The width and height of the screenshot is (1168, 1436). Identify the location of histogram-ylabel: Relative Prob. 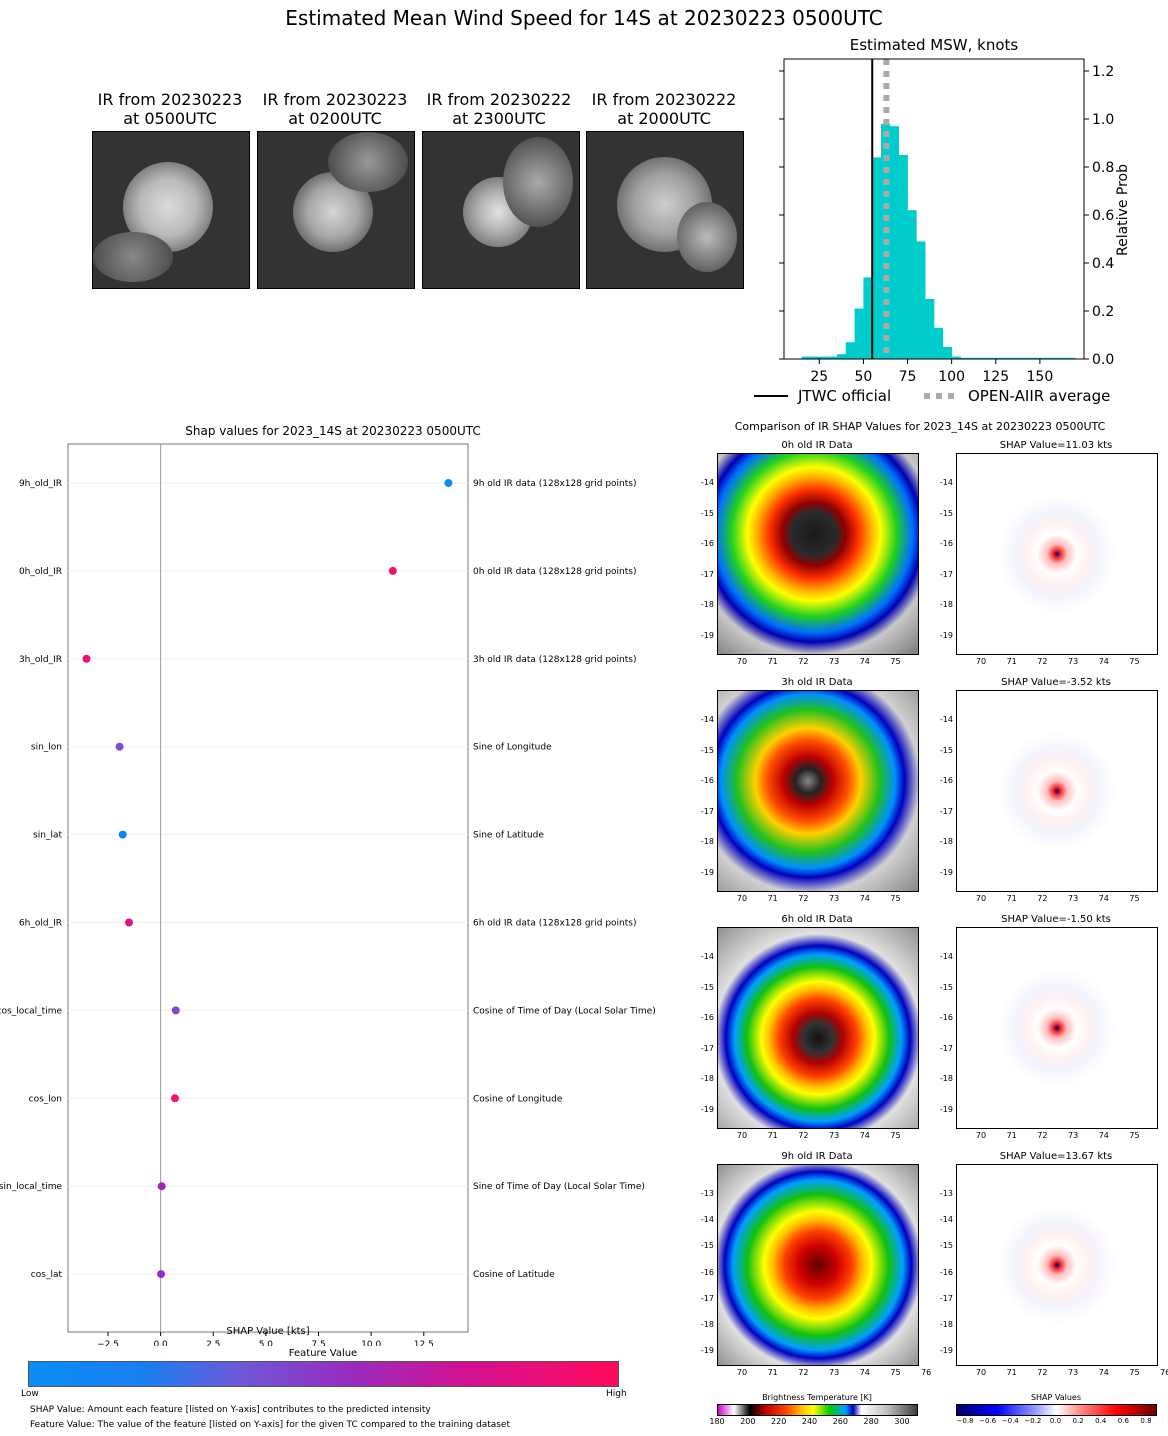
(1123, 210).